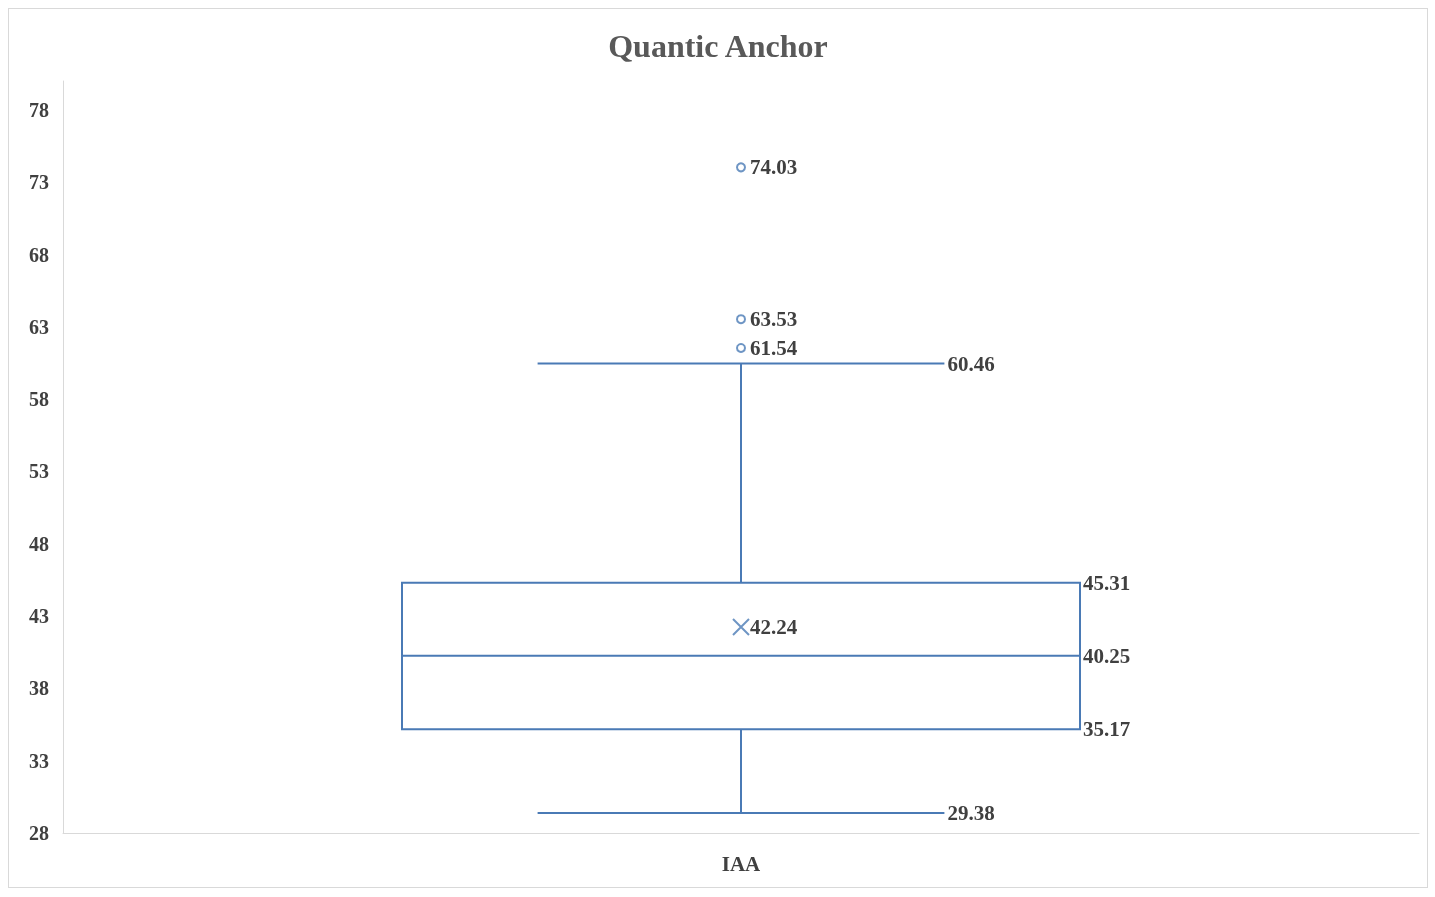 The height and width of the screenshot is (897, 1435). Describe the element at coordinates (1107, 729) in the screenshot. I see `annotation: 35.17` at that location.